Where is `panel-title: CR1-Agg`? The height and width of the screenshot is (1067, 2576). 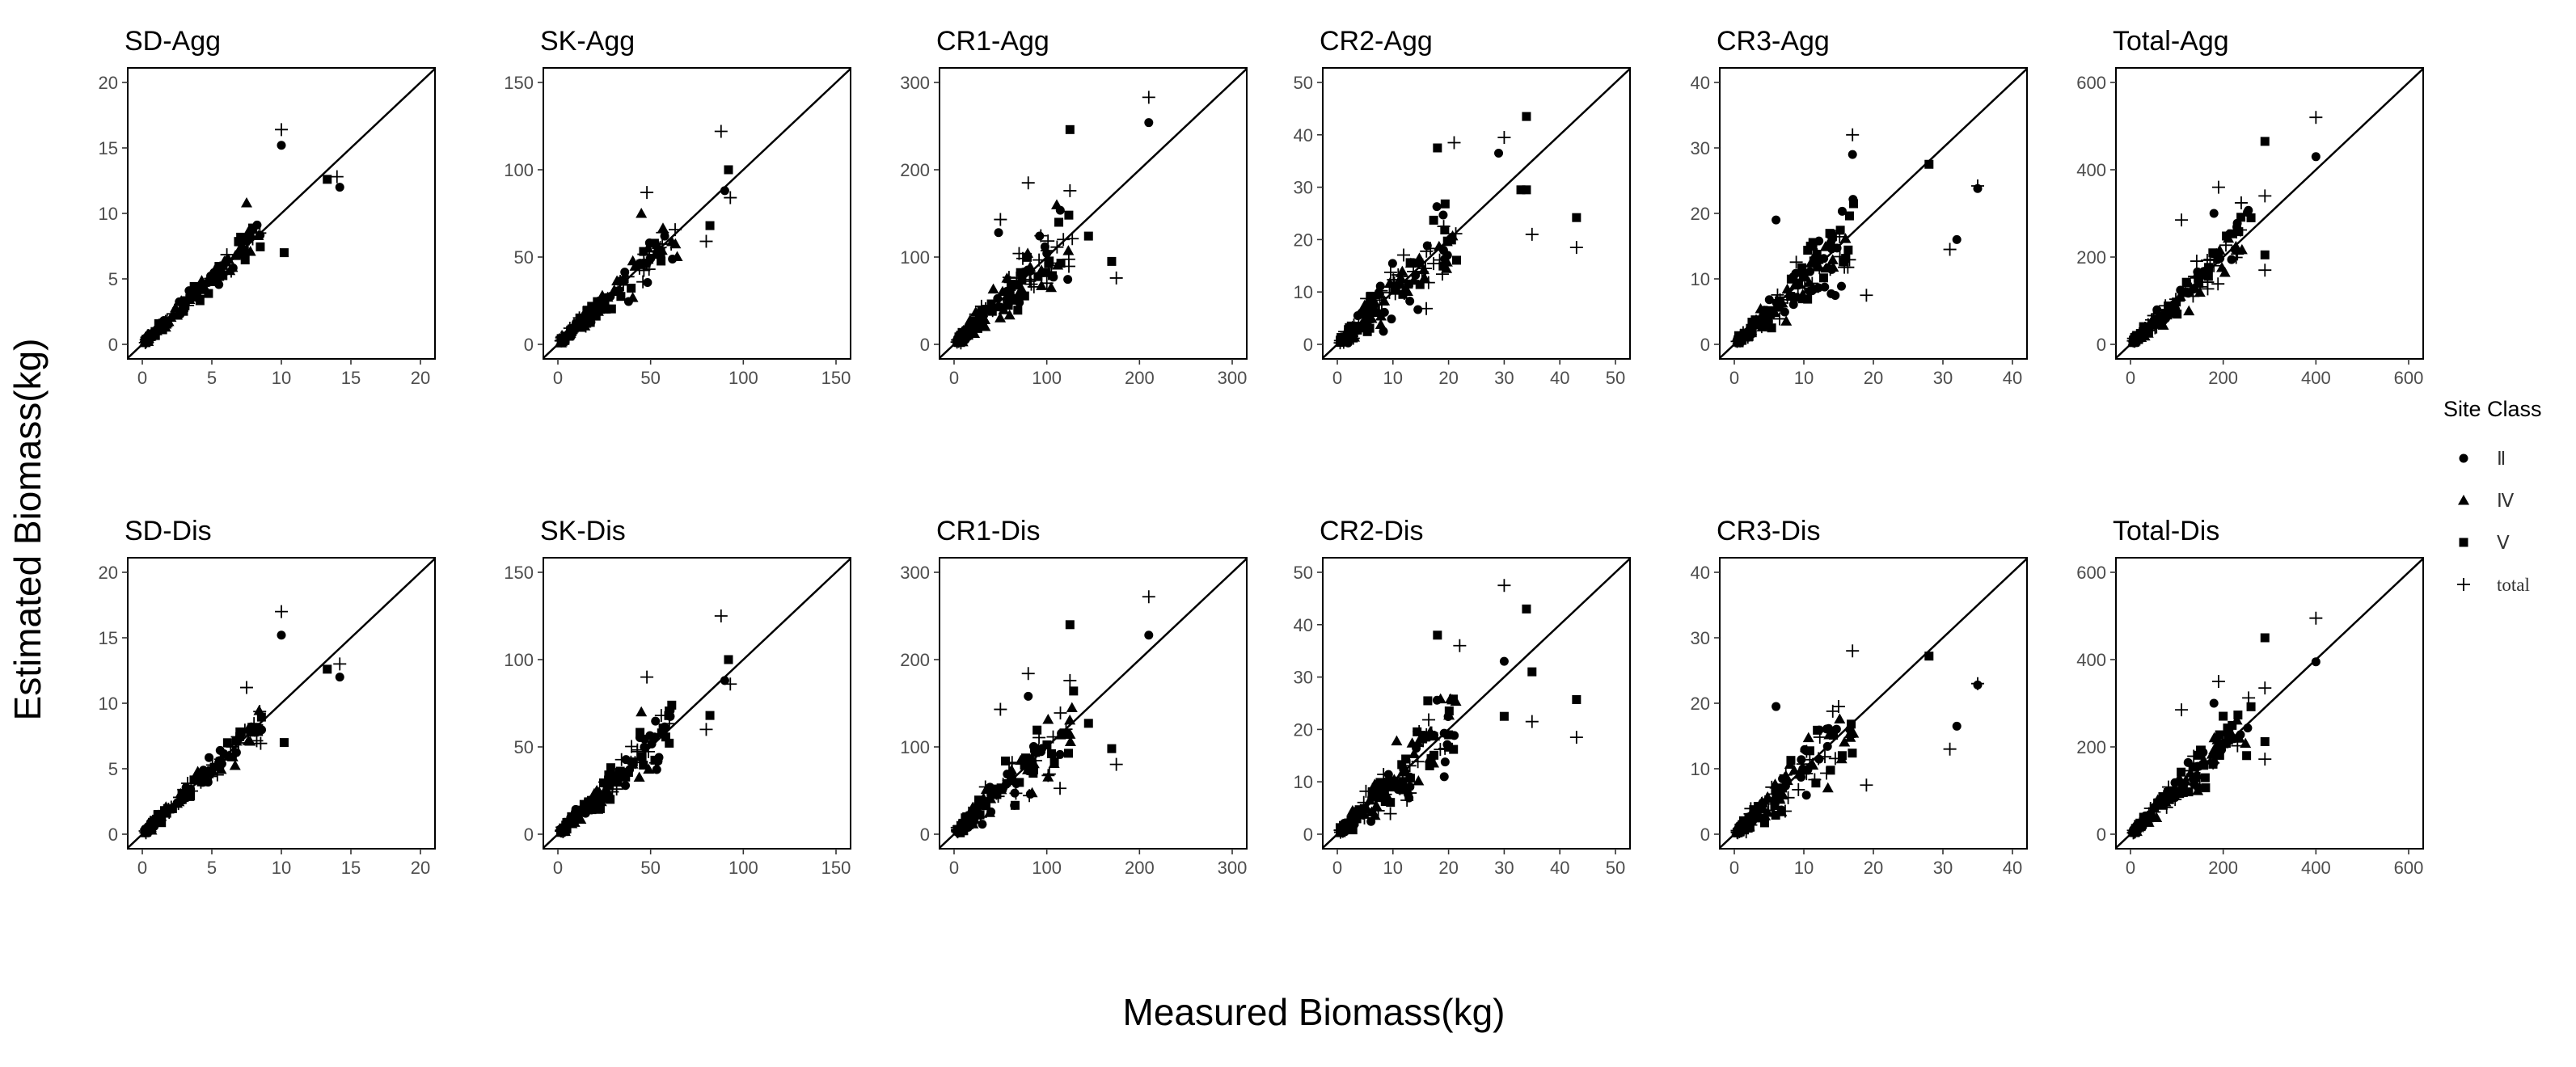 panel-title: CR1-Agg is located at coordinates (992, 41).